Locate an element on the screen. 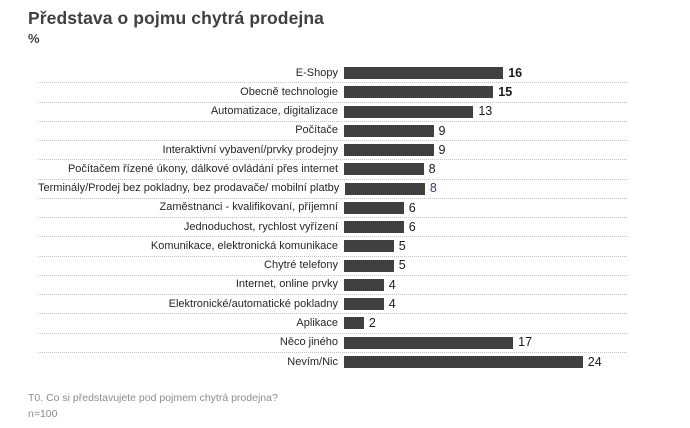 Image resolution: width=690 pixels, height=428 pixels. value-label: 13 is located at coordinates (485, 111).